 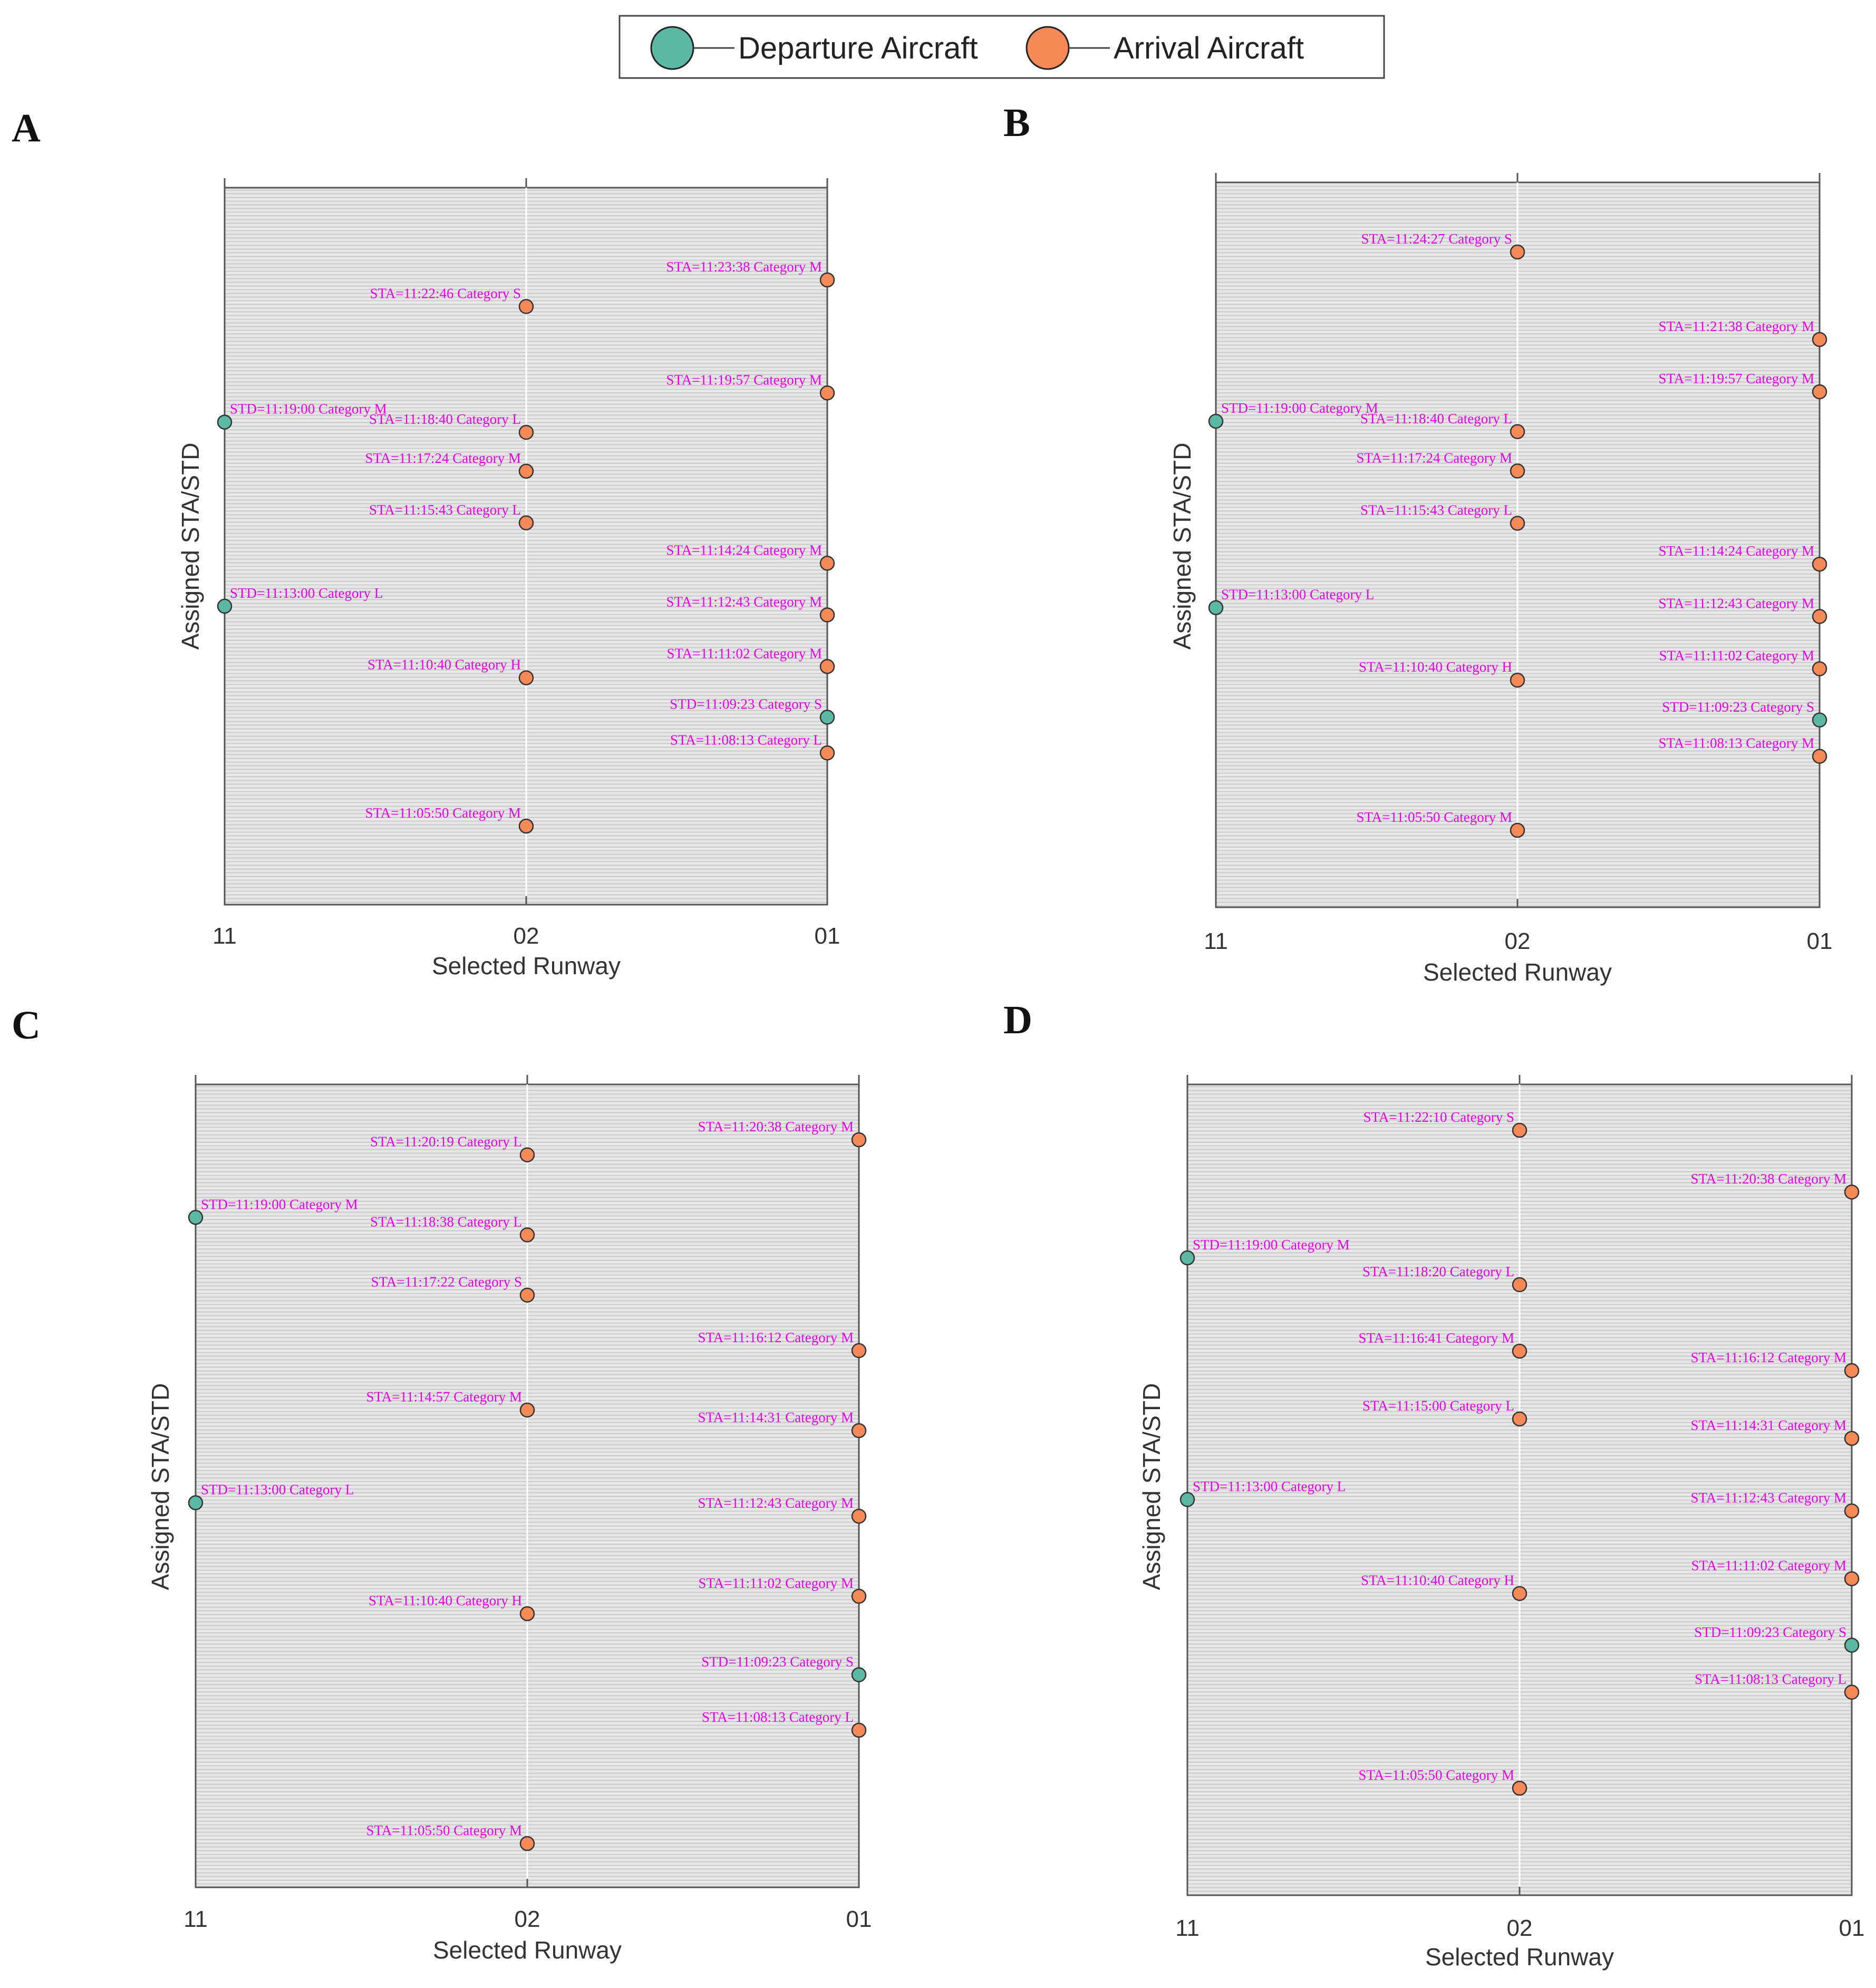 What do you see at coordinates (443, 458) in the screenshot?
I see `panel-a-arrival-11-17-24-label: STA=11:17:24 Category M` at bounding box center [443, 458].